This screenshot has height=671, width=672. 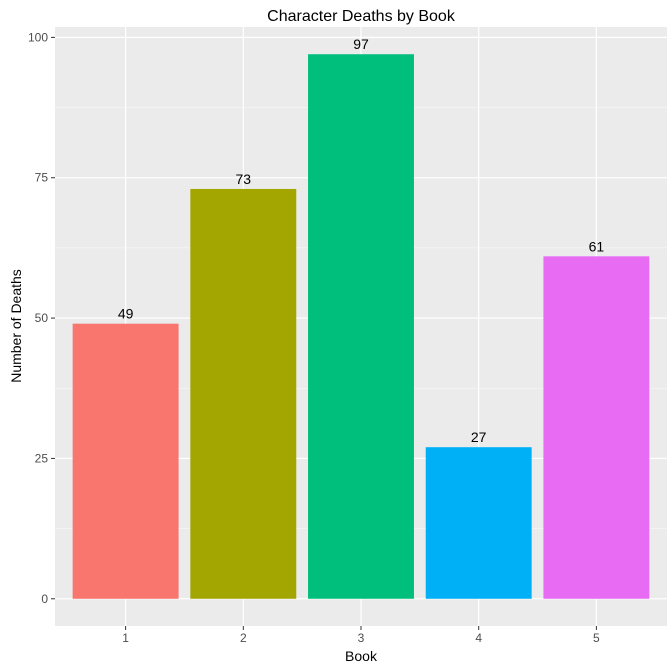 I want to click on x-tick-label: 5, so click(x=596, y=638).